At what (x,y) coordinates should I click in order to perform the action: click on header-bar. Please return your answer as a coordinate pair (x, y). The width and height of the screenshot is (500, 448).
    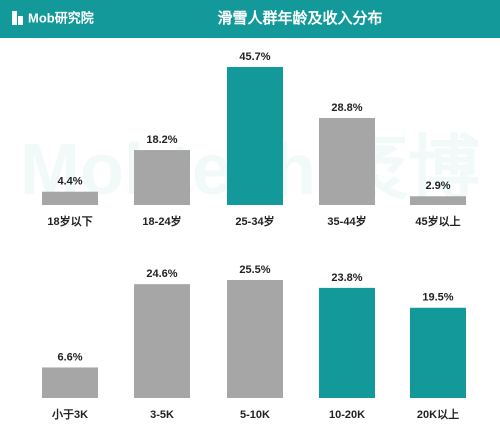
    Looking at the image, I should click on (250, 19).